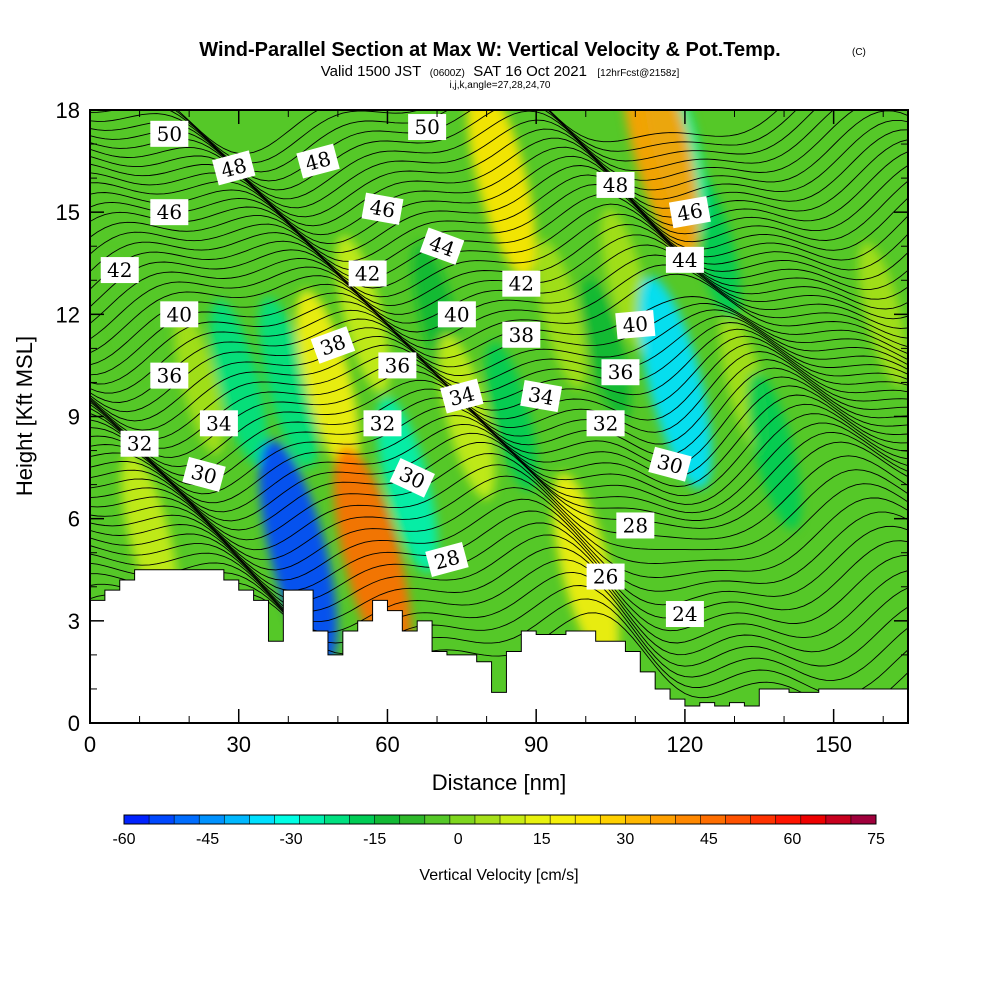 The width and height of the screenshot is (1000, 1000). What do you see at coordinates (74, 723) in the screenshot?
I see `y-tick-label: 0` at bounding box center [74, 723].